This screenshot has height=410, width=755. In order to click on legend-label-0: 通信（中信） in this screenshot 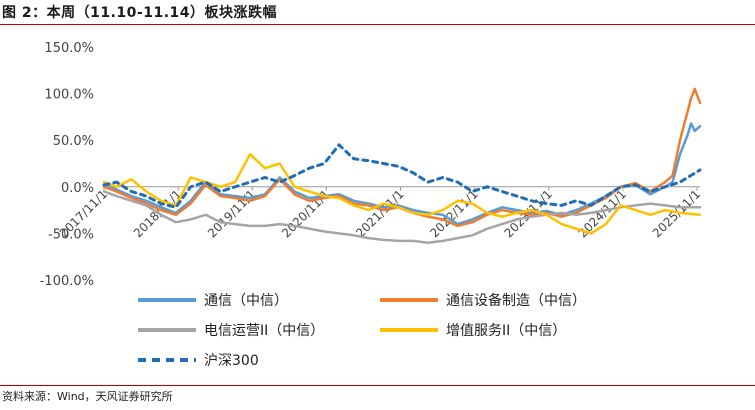, I will do `click(246, 301)`.